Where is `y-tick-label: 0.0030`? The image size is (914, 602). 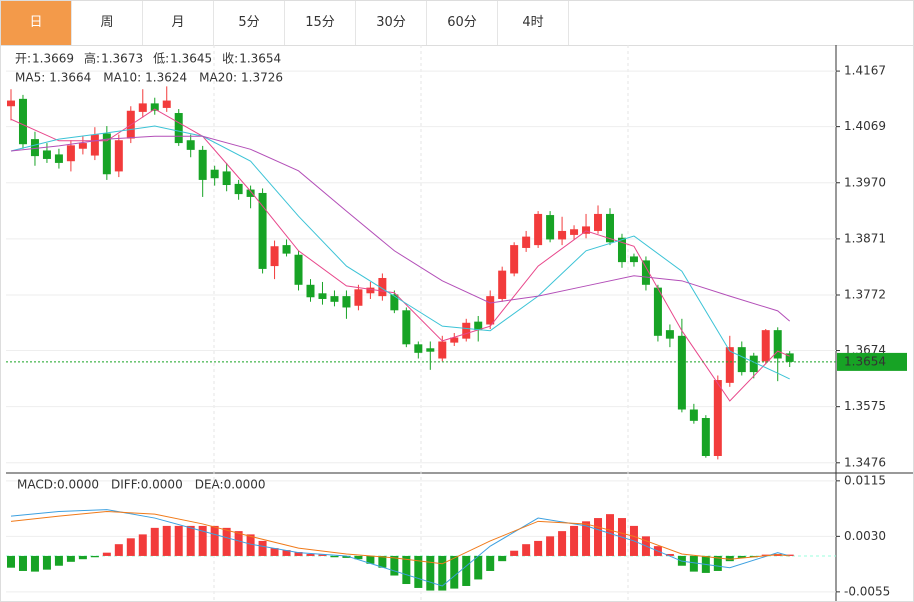
y-tick-label: 0.0030 is located at coordinates (865, 536).